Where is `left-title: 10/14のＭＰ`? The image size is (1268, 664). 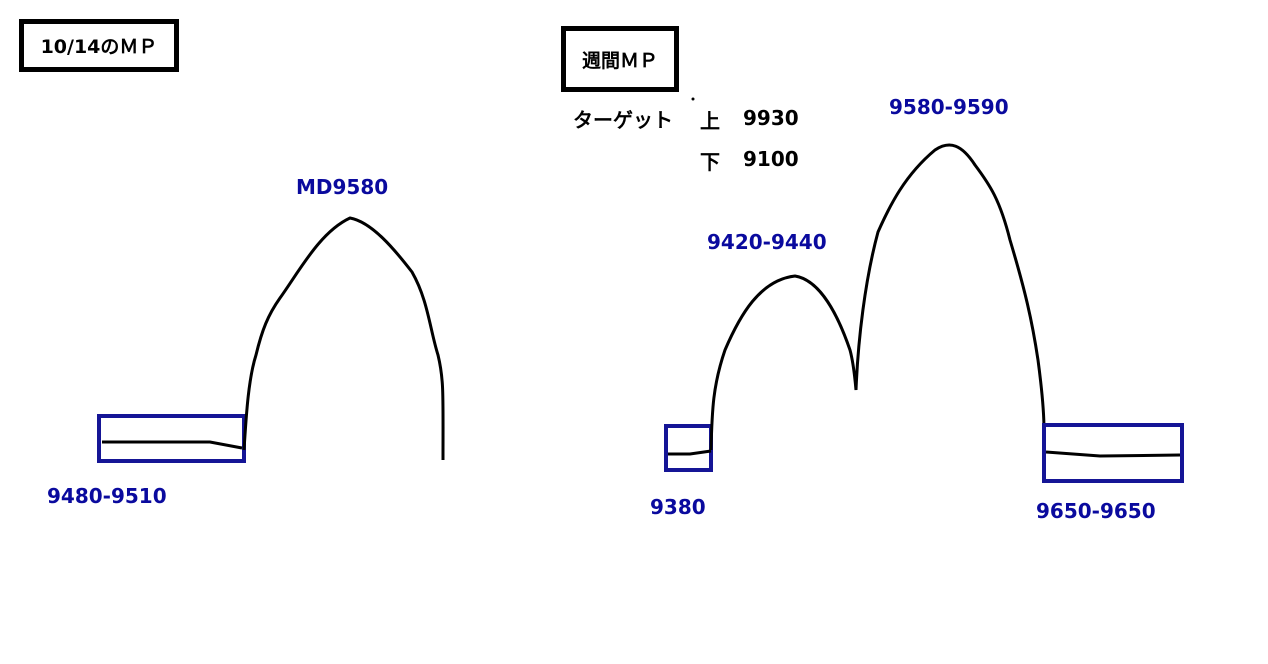 left-title: 10/14のＭＰ is located at coordinates (99, 47).